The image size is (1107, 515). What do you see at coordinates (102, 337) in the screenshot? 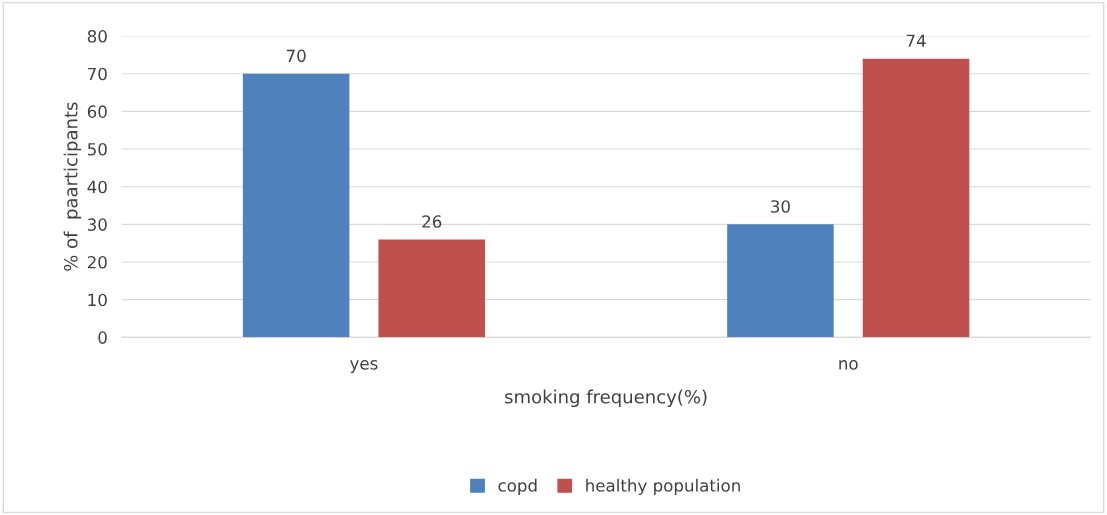
I see `y-tick-label: 0` at bounding box center [102, 337].